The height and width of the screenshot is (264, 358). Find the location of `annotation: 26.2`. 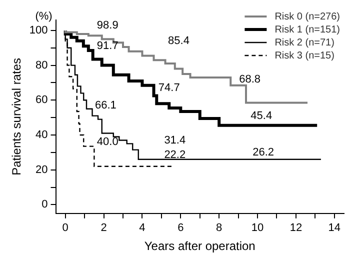

annotation: 26.2 is located at coordinates (263, 152).